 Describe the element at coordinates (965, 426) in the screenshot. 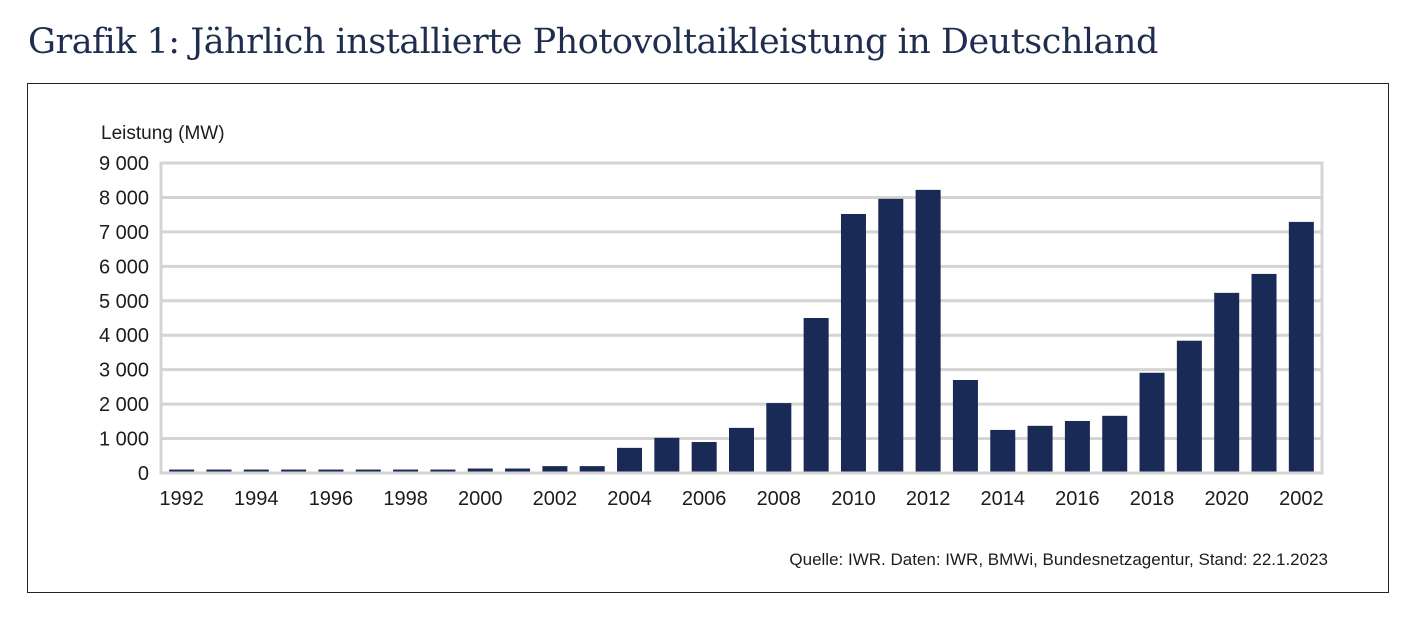

I see `bar-2013` at that location.